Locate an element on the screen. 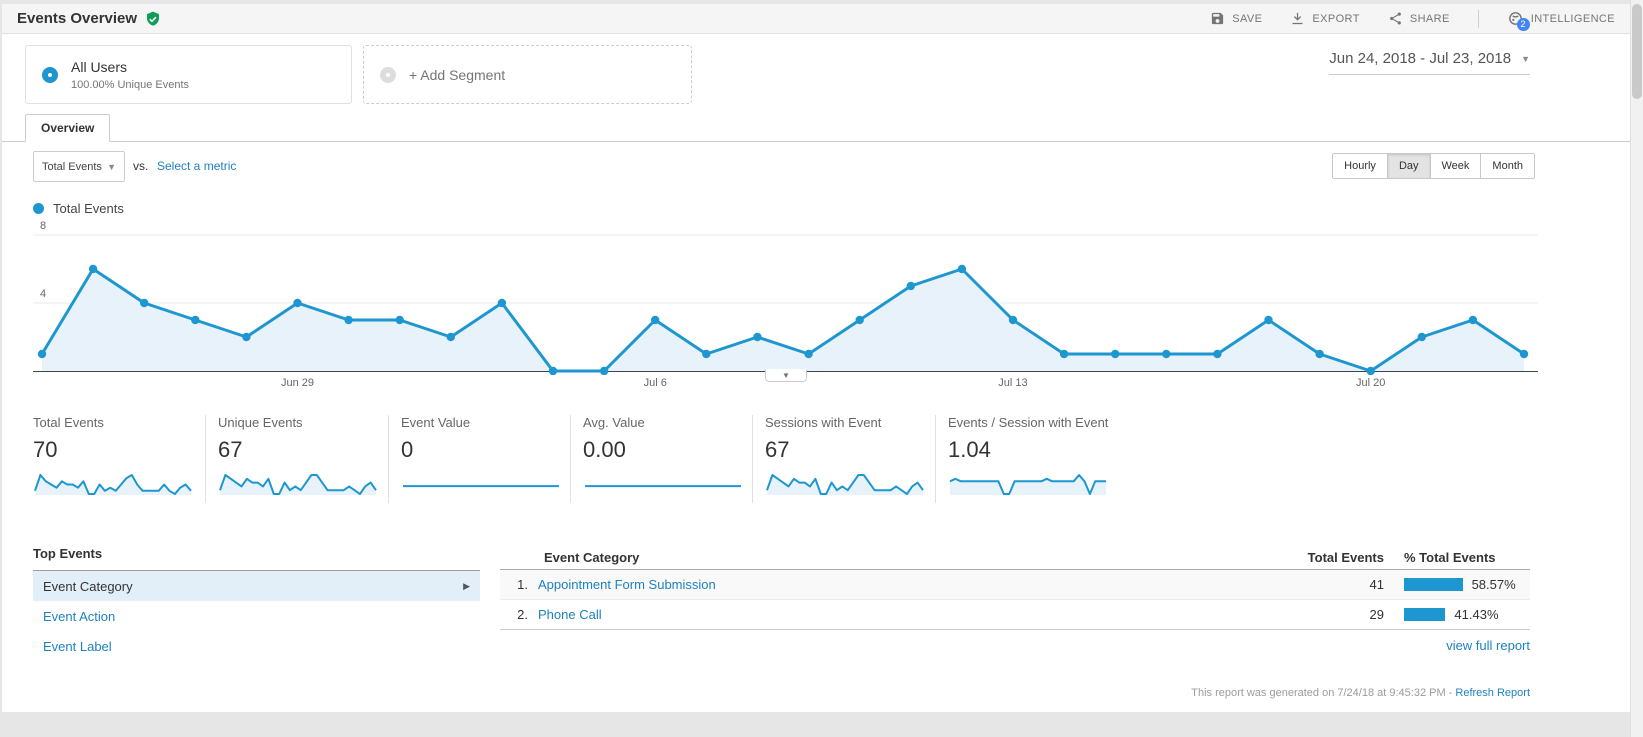 Image resolution: width=1643 pixels, height=737 pixels. scorecard-unique-events: Unique Events 67 is located at coordinates (294, 459).